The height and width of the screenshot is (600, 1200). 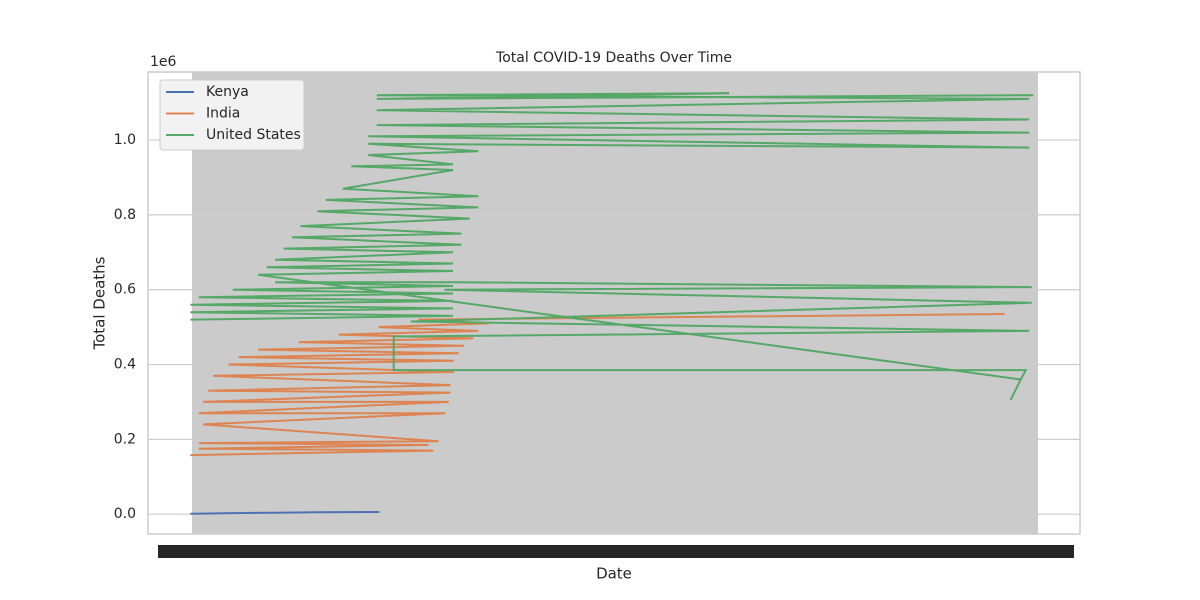 What do you see at coordinates (100, 303) in the screenshot?
I see `y-axis-label: Total Deaths` at bounding box center [100, 303].